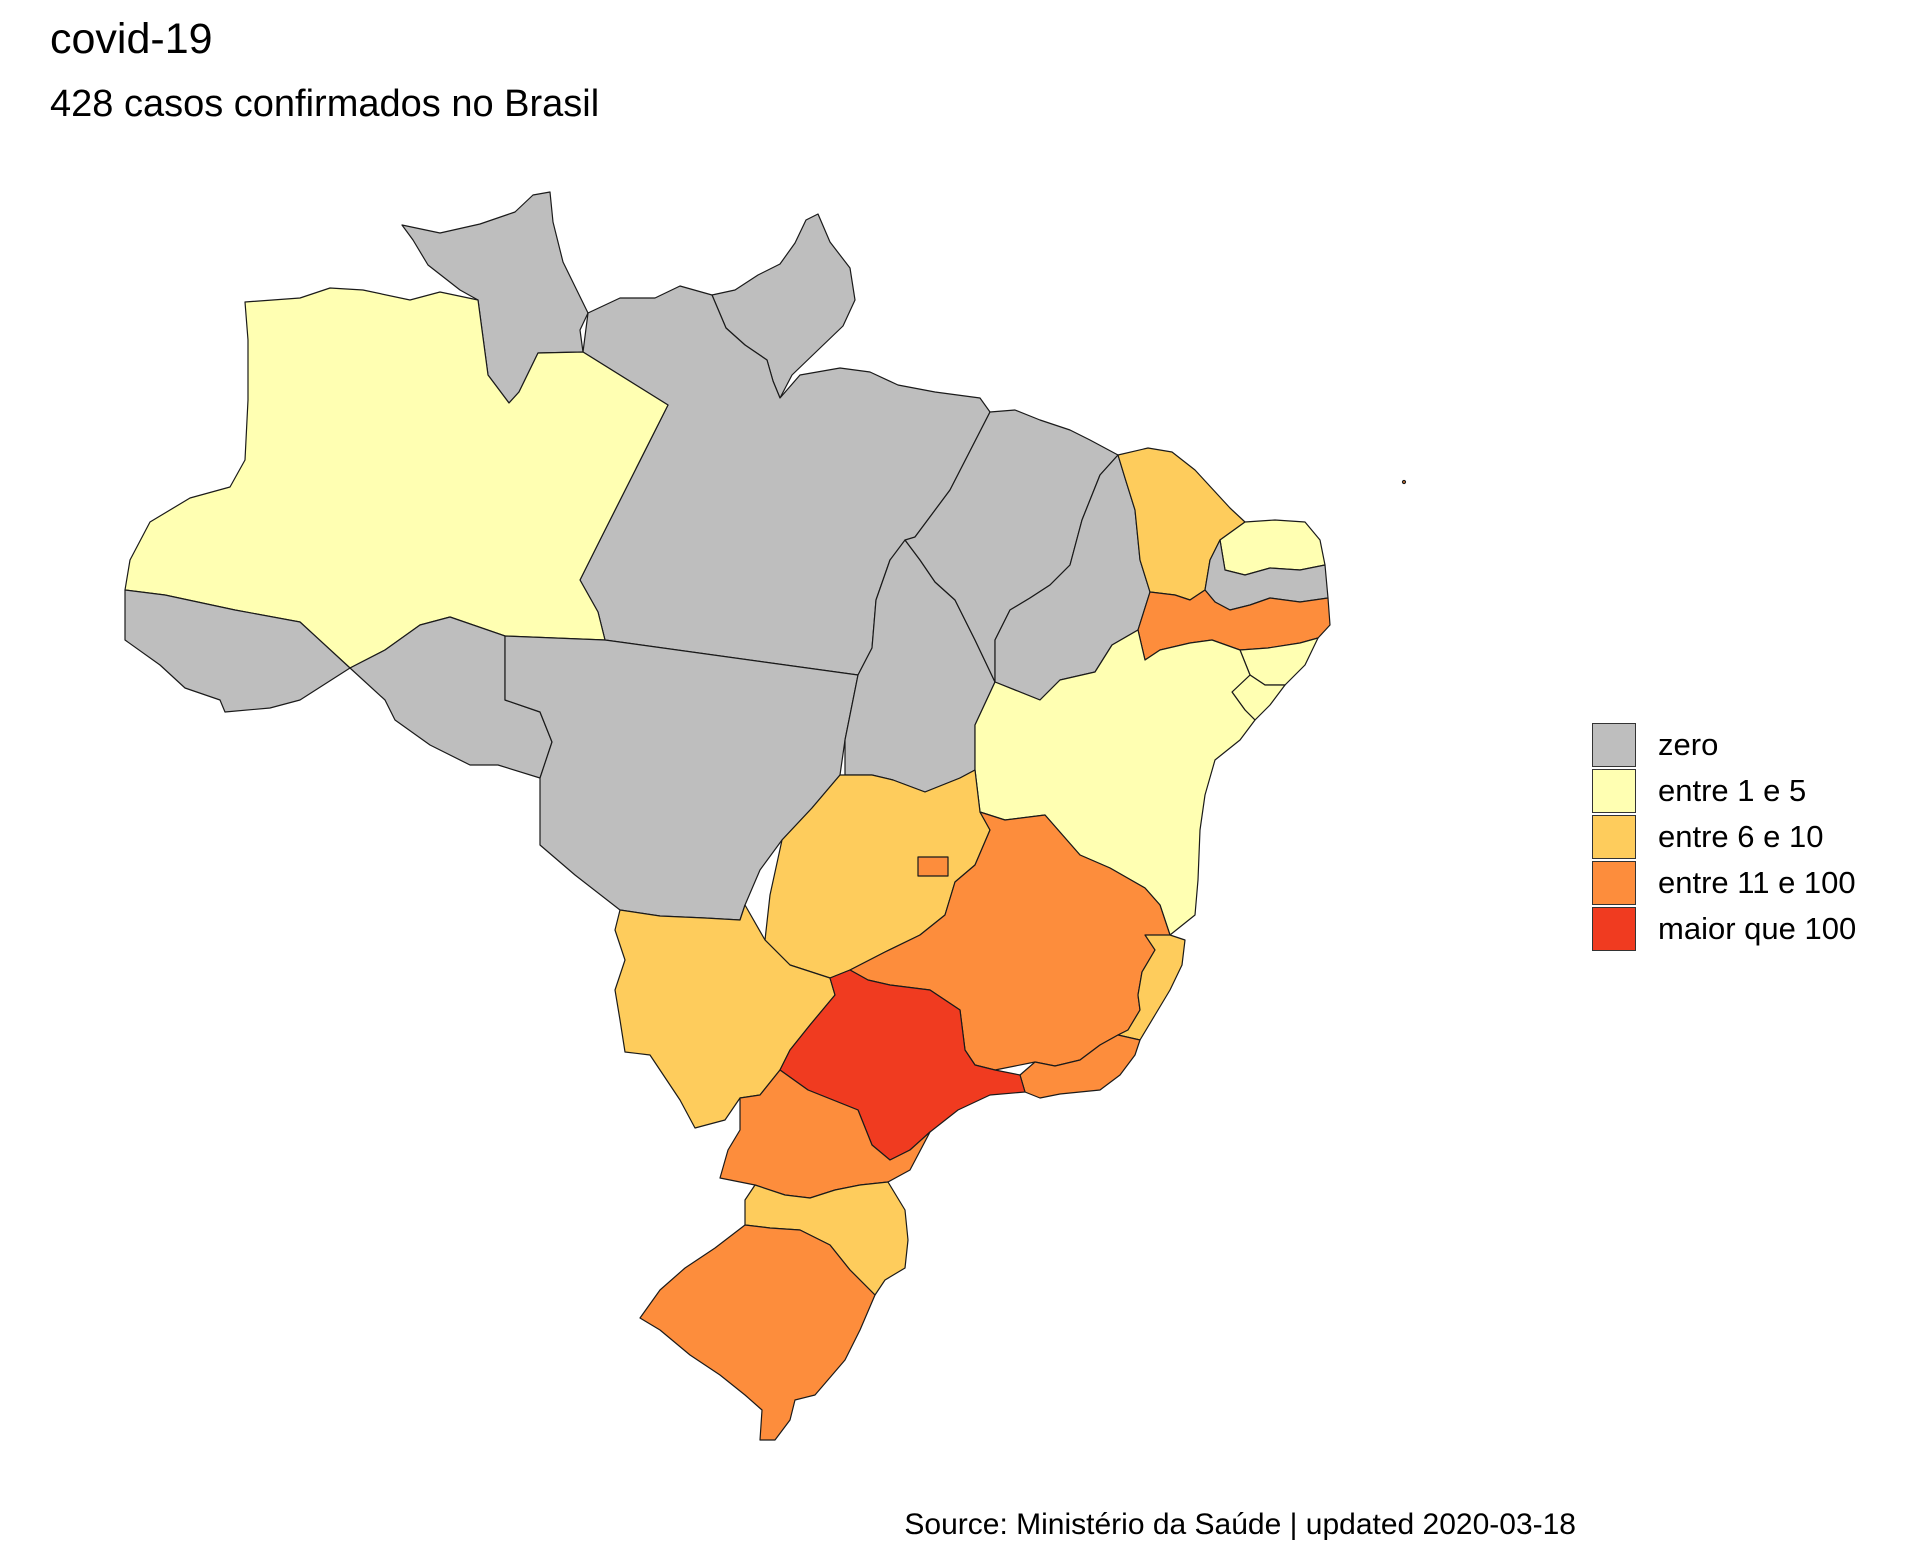  Describe the element at coordinates (325, 104) in the screenshot. I see `chart-subtitle: 428 casos confirmados no Brasil` at that location.